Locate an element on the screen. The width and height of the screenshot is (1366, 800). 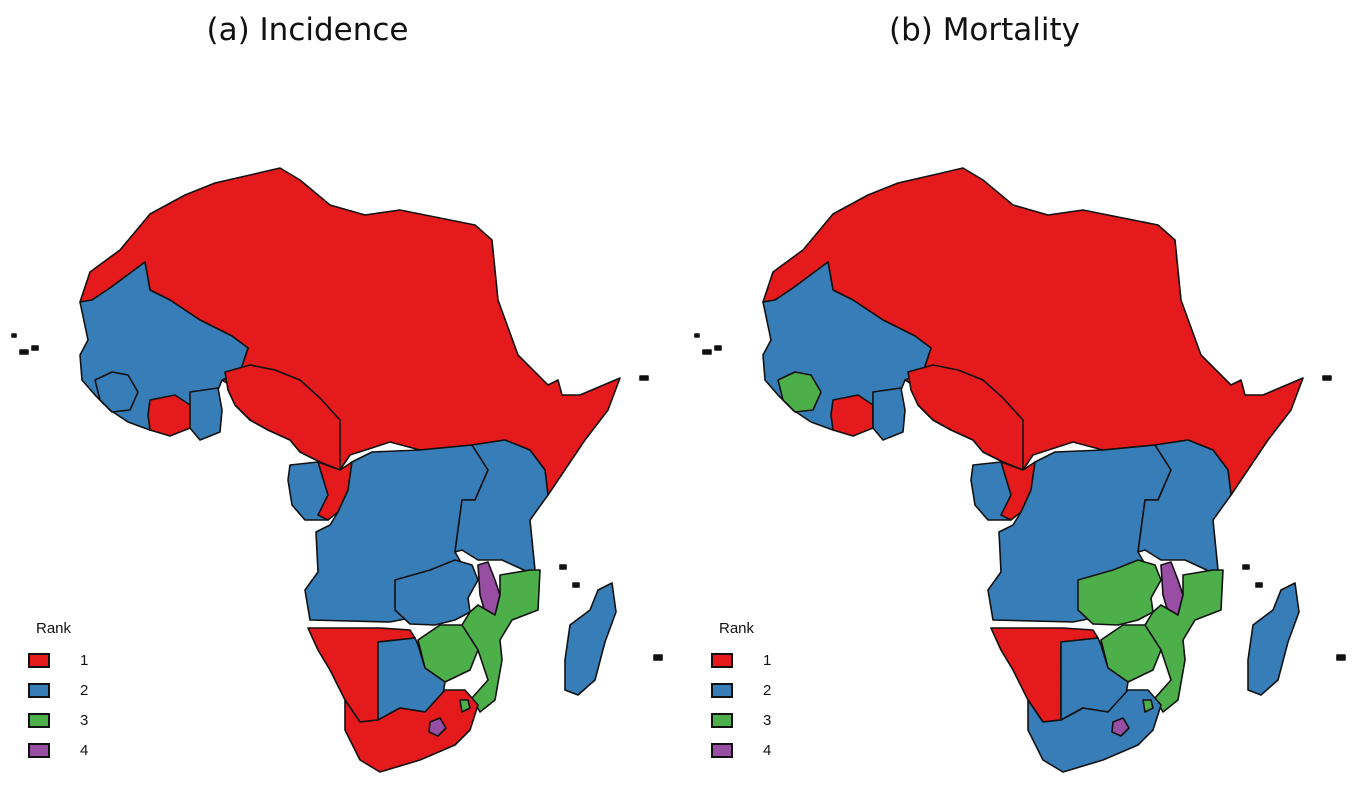
mortality-legend: Rank 1 2 3 4 is located at coordinates (741, 692).